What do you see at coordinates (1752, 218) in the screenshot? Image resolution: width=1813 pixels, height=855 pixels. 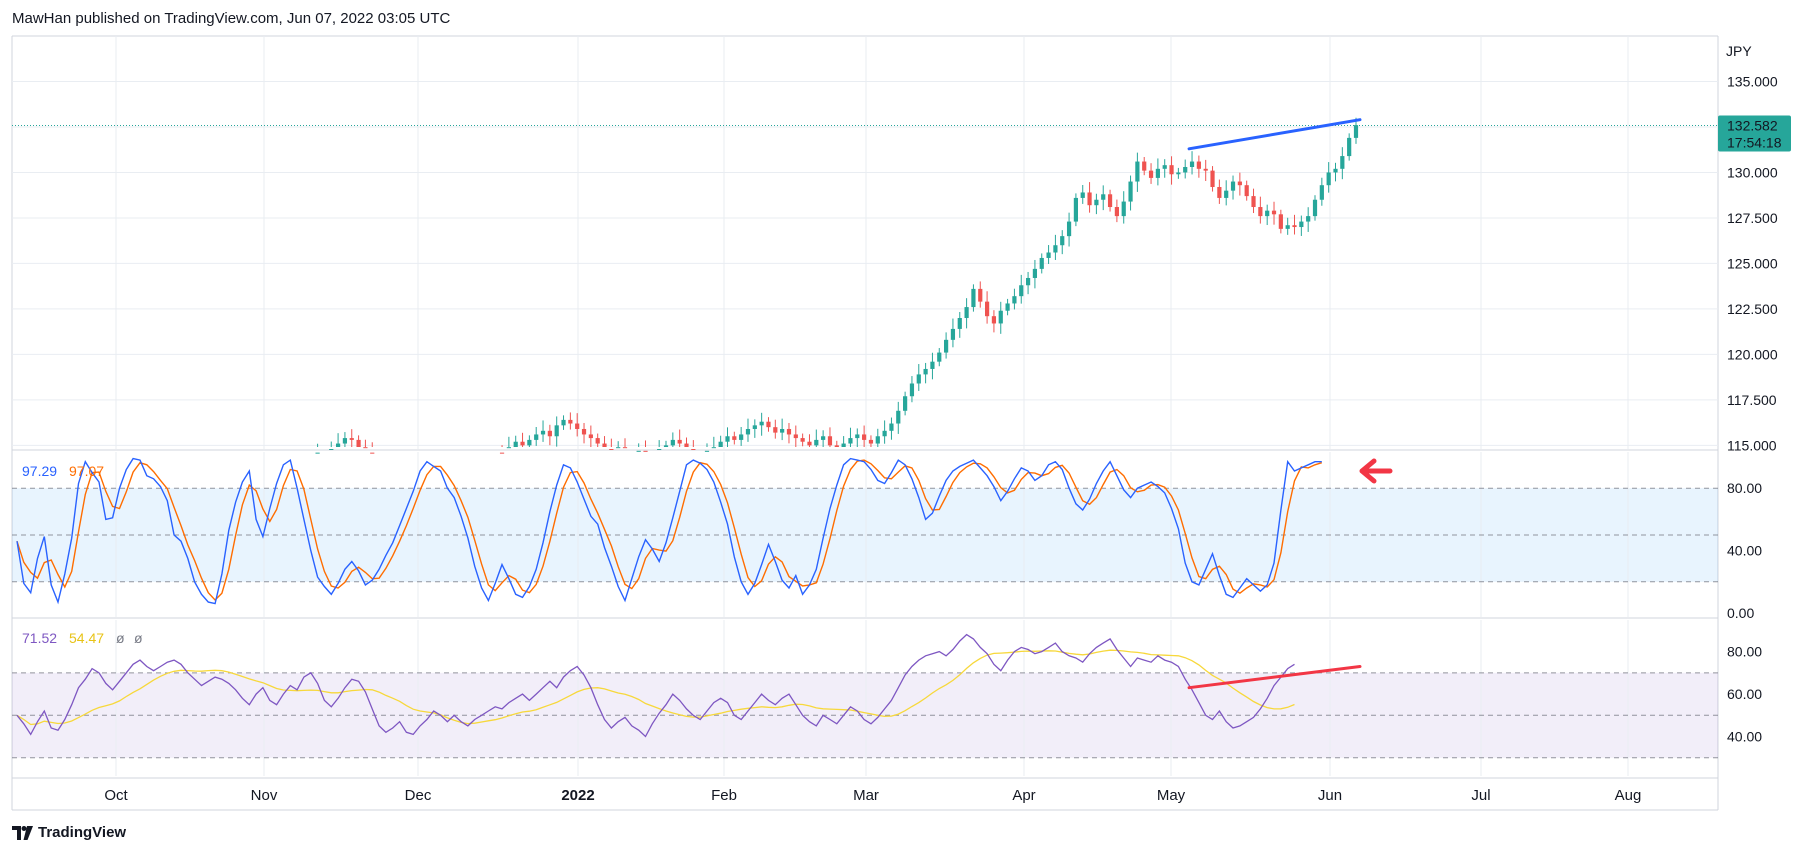 I see `price-tick-label: 127.500` at bounding box center [1752, 218].